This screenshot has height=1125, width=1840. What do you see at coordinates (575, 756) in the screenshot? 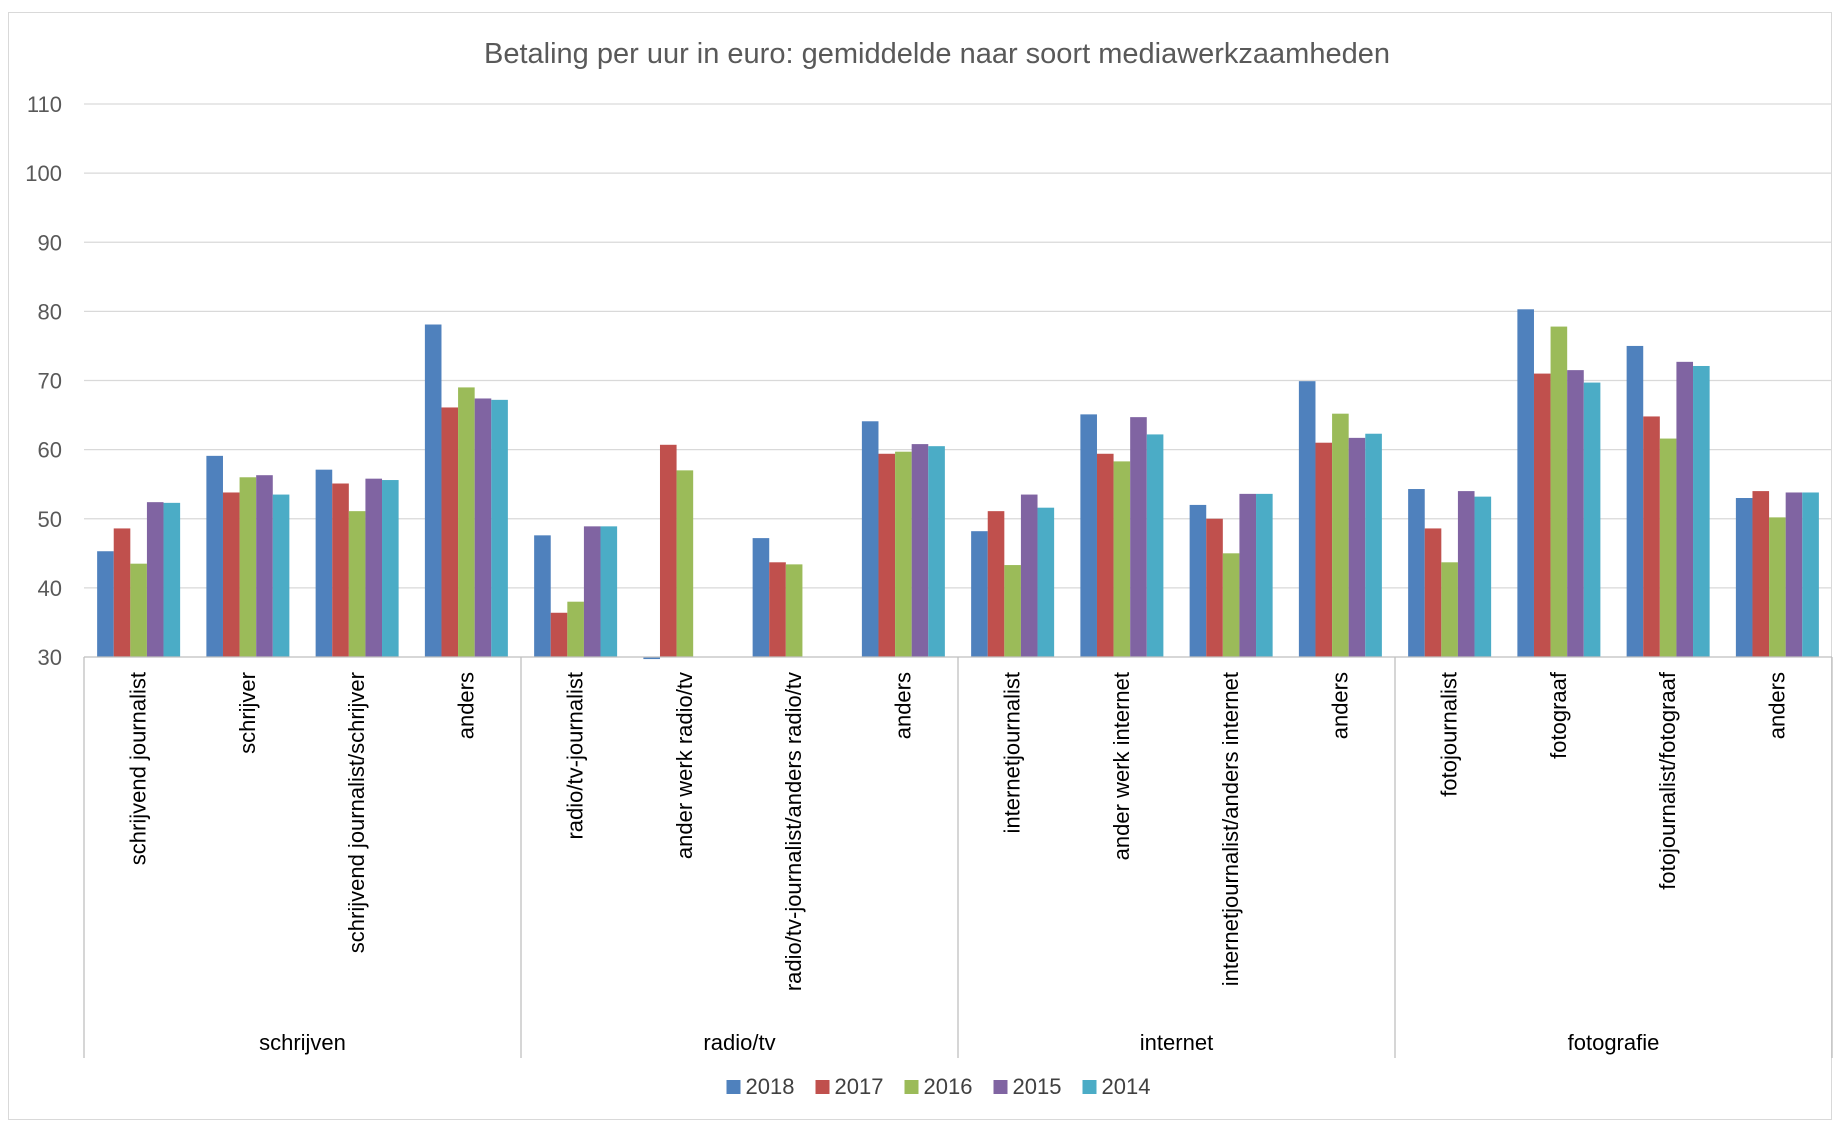
I see `category-label: radio/tv-journalist` at bounding box center [575, 756].